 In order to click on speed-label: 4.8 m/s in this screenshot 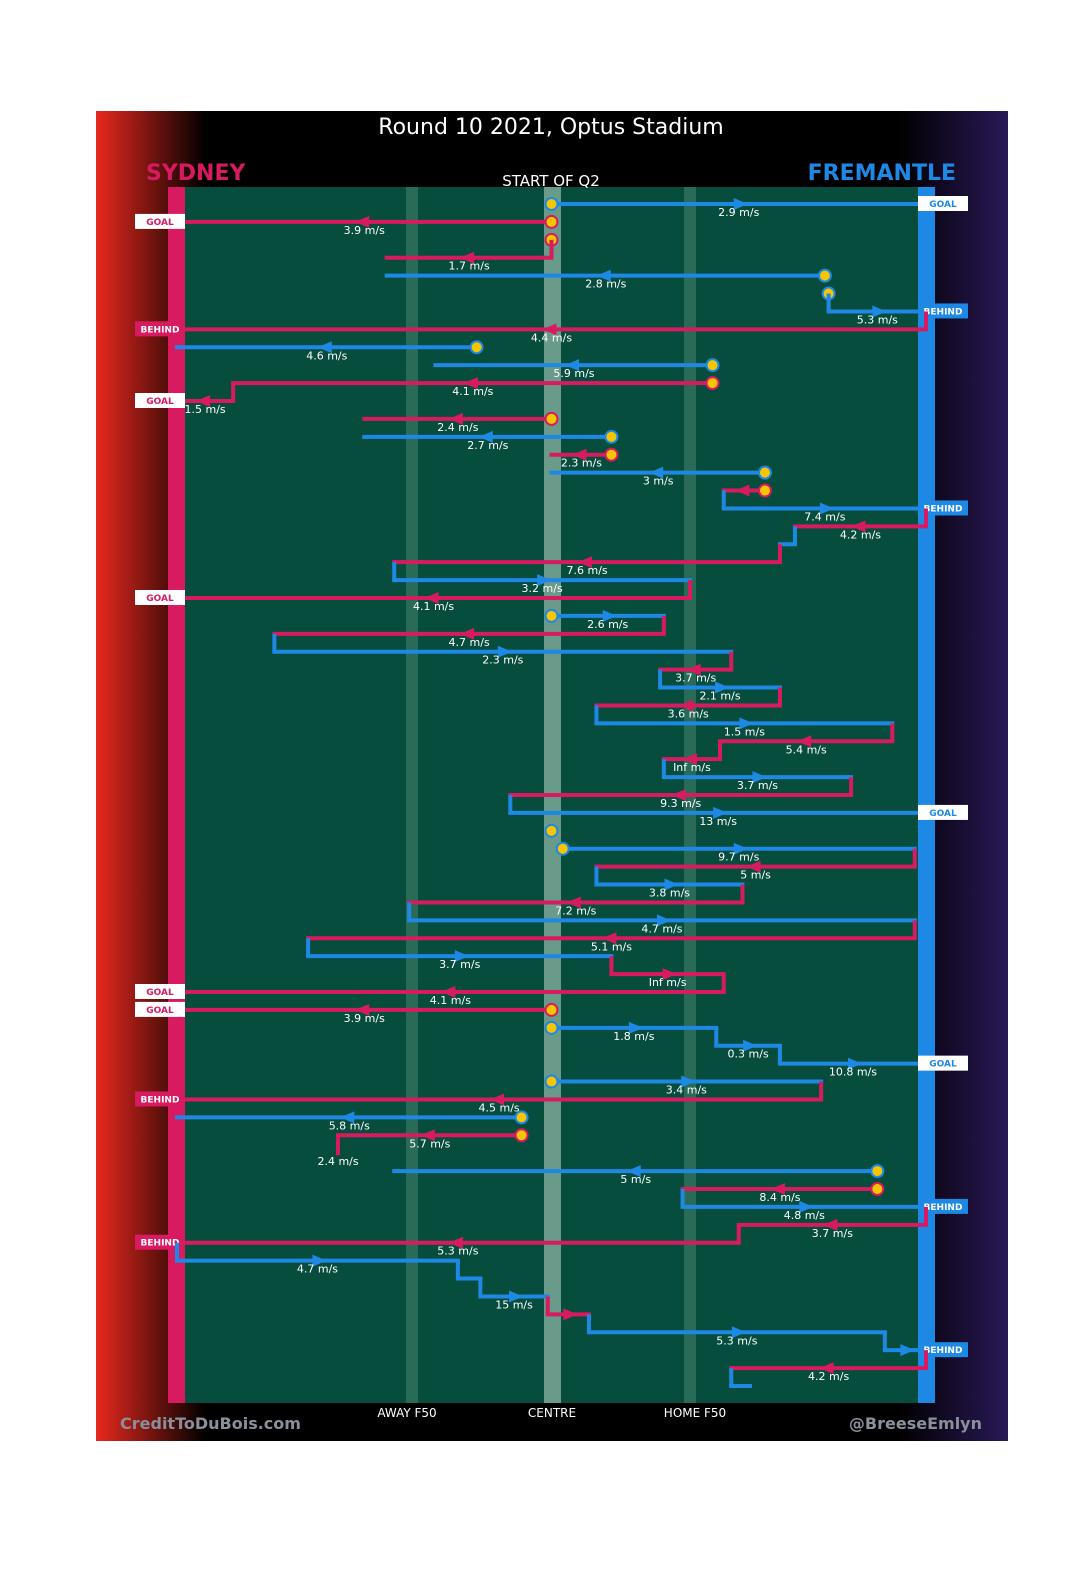, I will do `click(804, 1215)`.